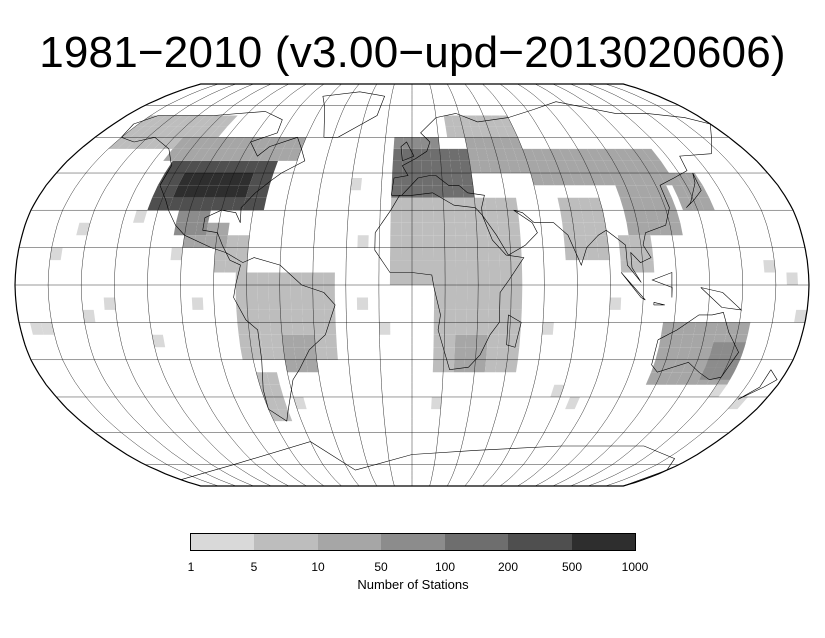  Describe the element at coordinates (381, 567) in the screenshot. I see `legend-tick: 50` at that location.